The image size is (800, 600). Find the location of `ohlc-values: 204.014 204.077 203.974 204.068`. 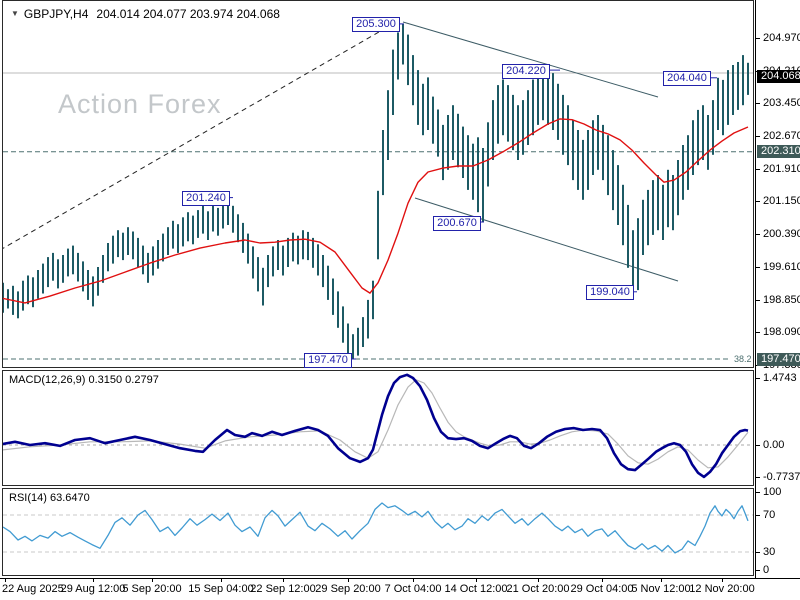

ohlc-values: 204.014 204.077 203.974 204.068 is located at coordinates (188, 14).